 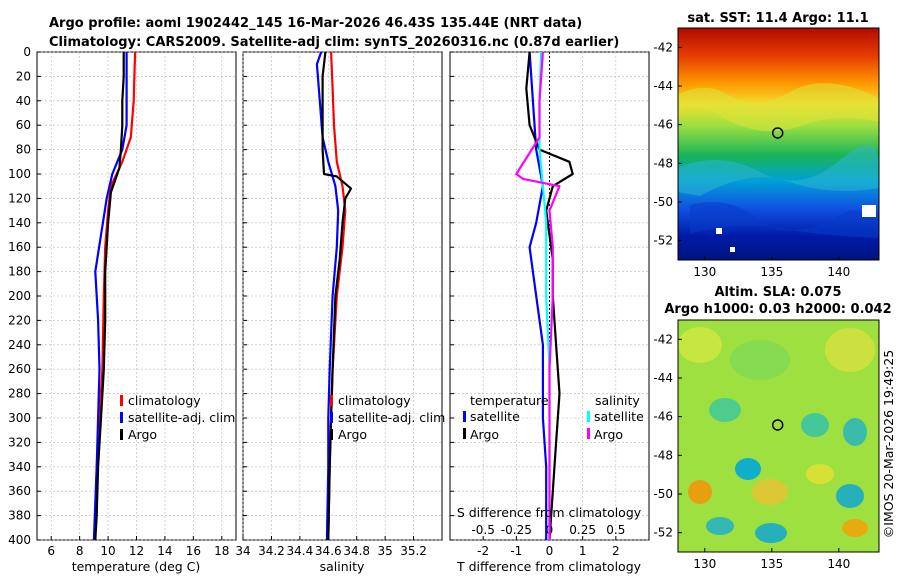 I want to click on y-tick-label: 160, so click(x=19, y=247).